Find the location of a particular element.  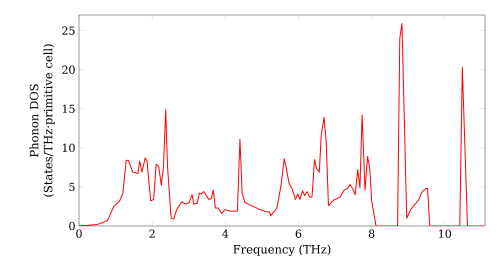

x-tick-label: 8 is located at coordinates (371, 234).